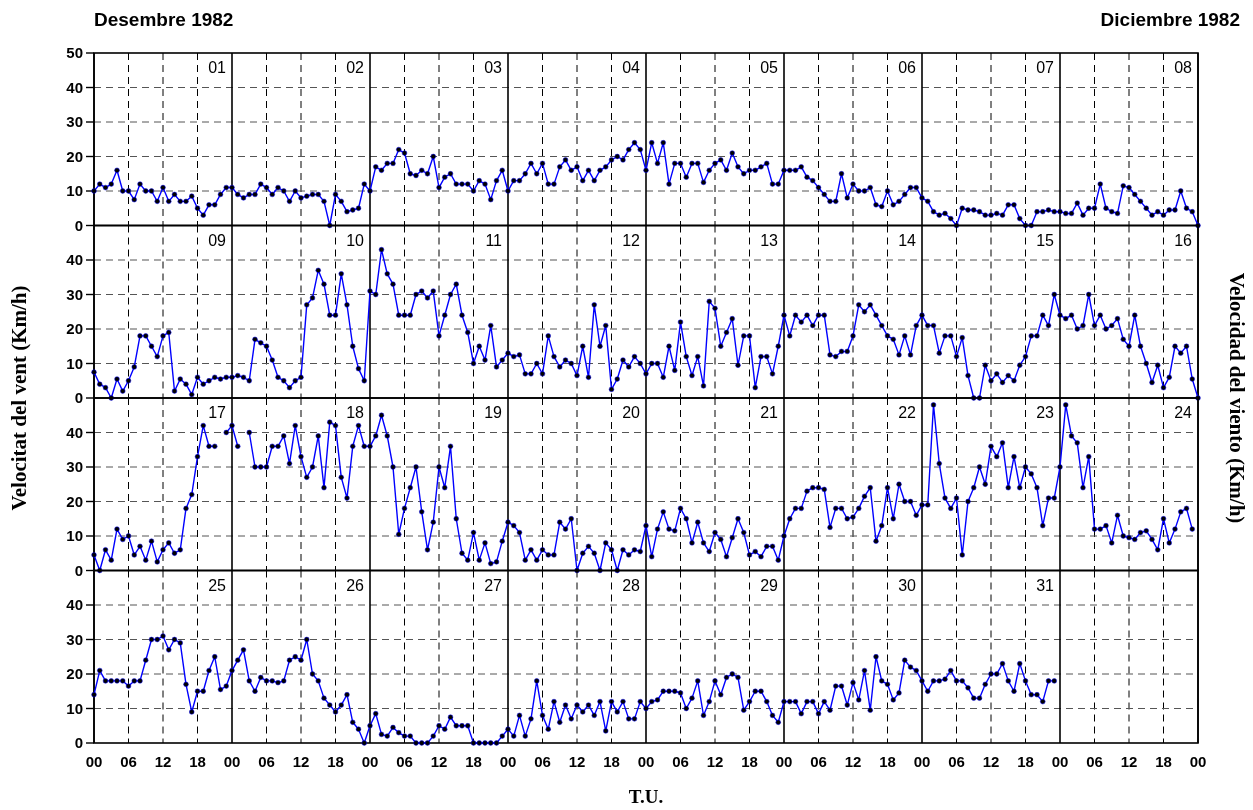  Describe the element at coordinates (631, 67) in the screenshot. I see `annotation: 04` at that location.